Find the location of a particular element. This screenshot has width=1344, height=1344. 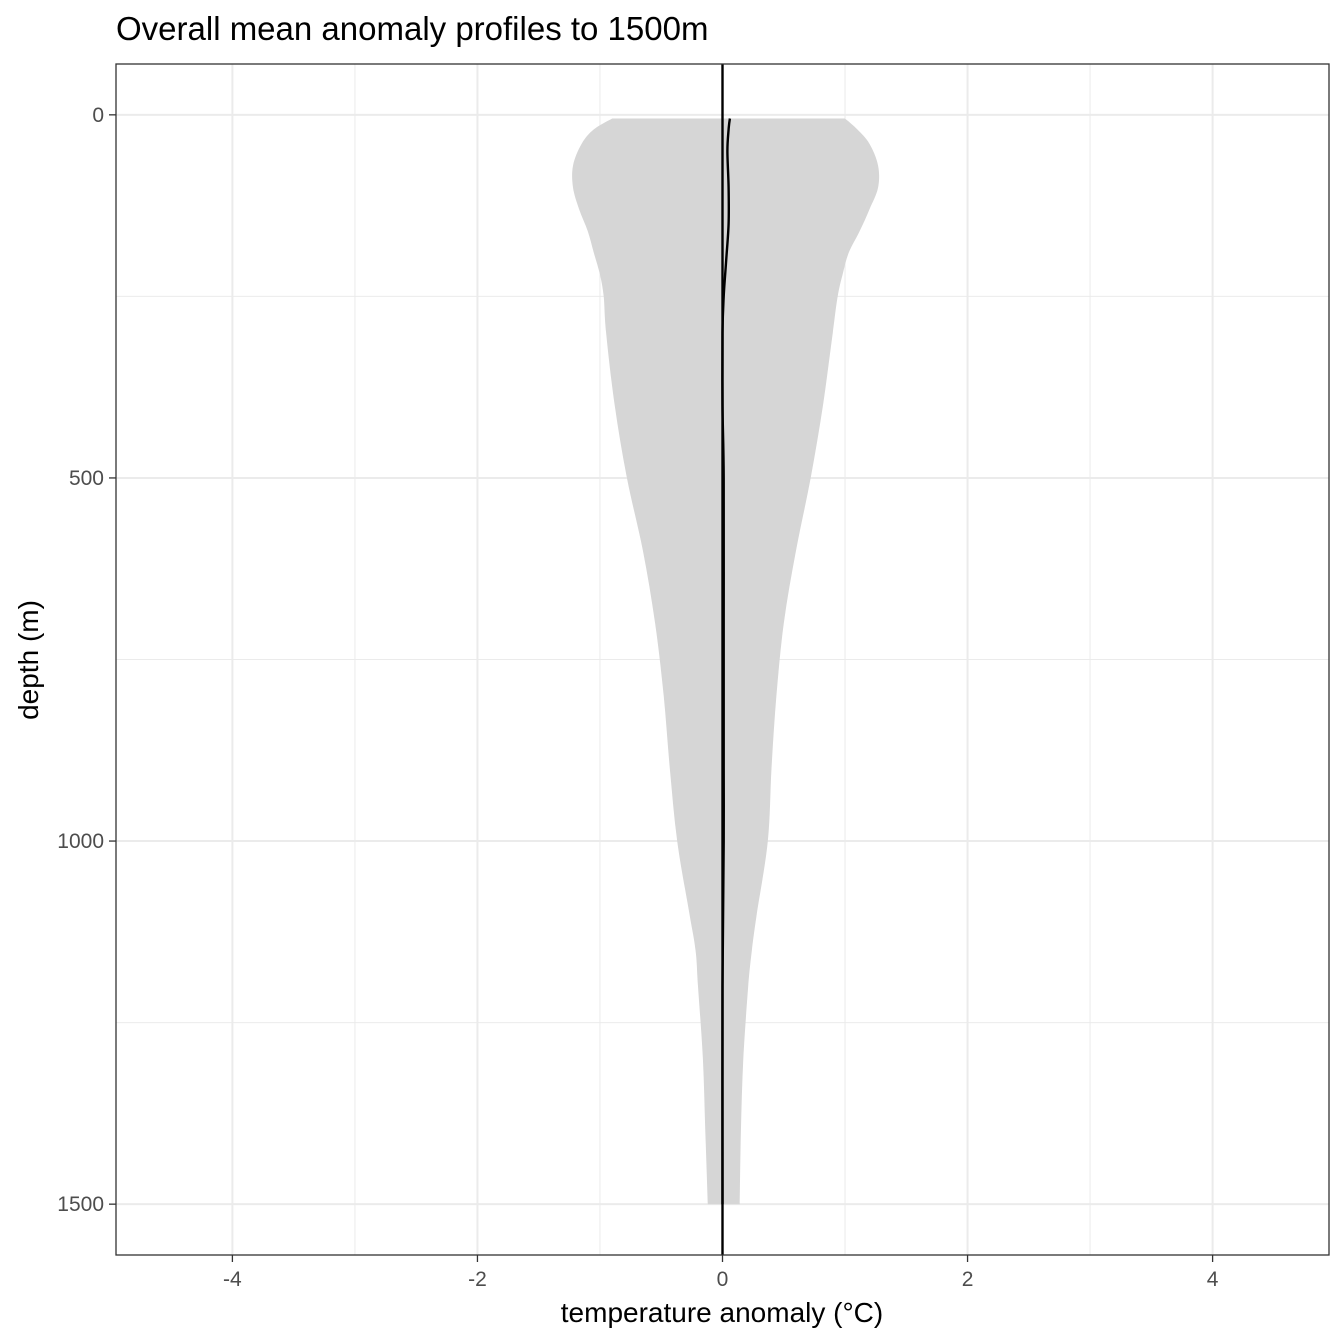

y-tick-label: 500 is located at coordinates (86, 478).